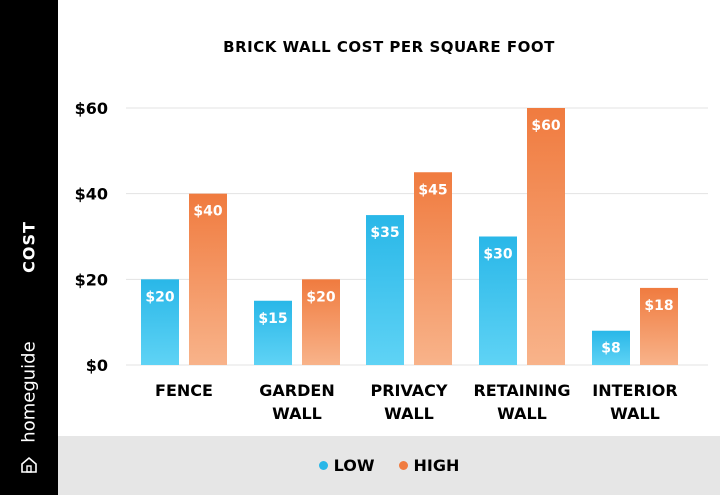 The image size is (720, 495). What do you see at coordinates (91, 279) in the screenshot?
I see `y-tick-label: $20` at bounding box center [91, 279].